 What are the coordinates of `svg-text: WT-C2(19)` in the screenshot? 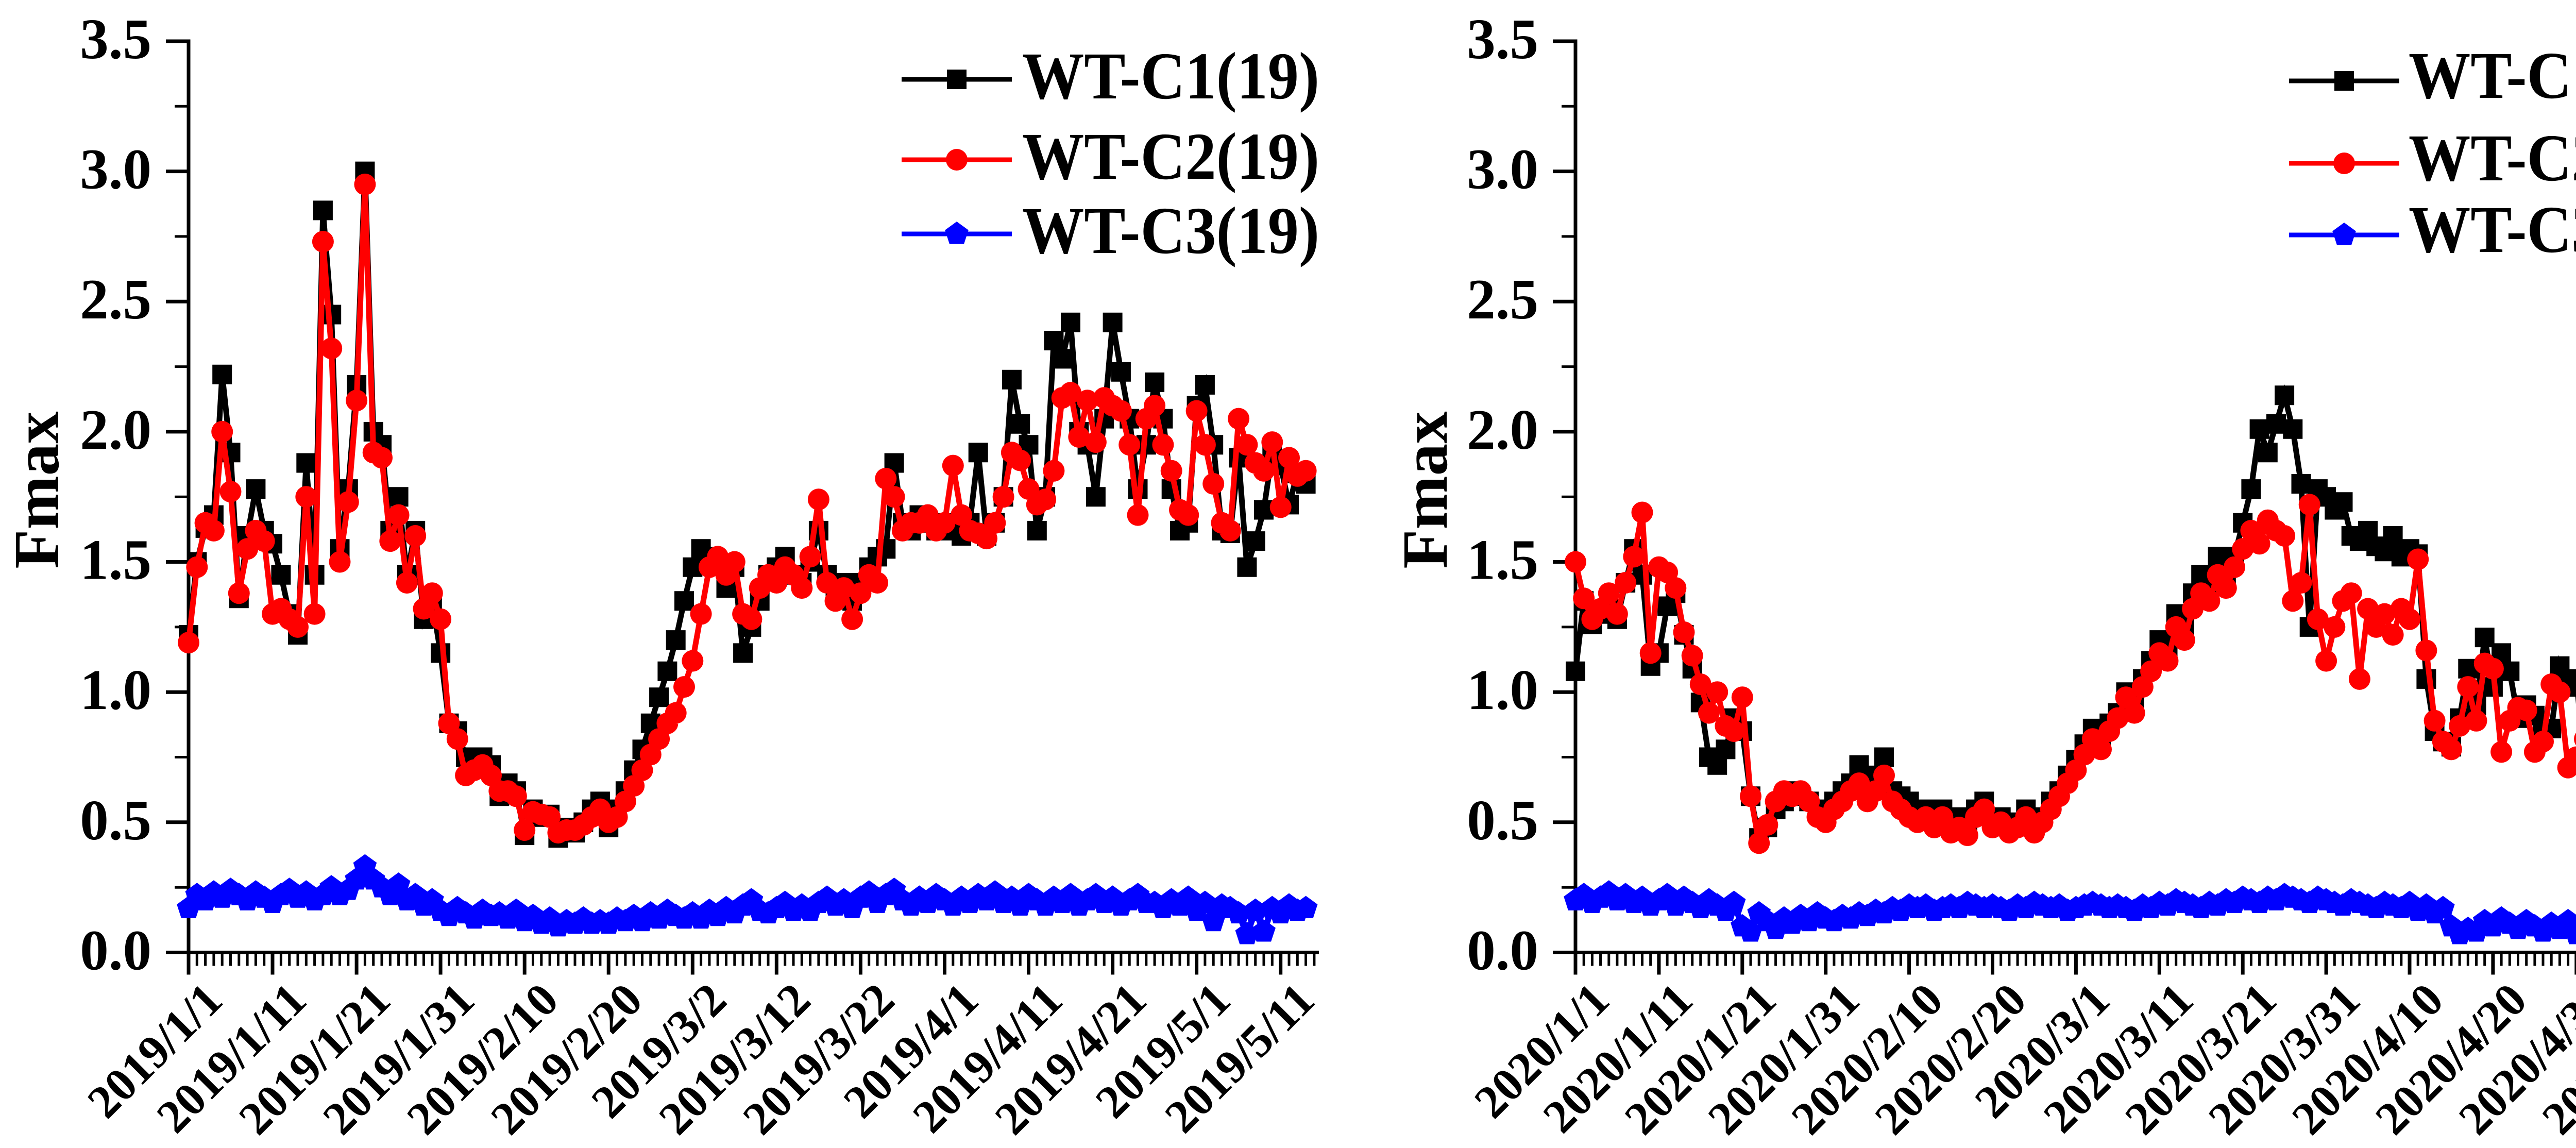 It's located at (1170, 157).